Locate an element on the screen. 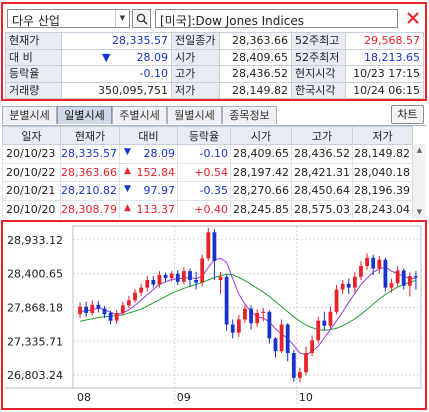  tab-bar: 분별시세 일별시세 주별시세 월별시세 종목정보 차트 is located at coordinates (214, 115).